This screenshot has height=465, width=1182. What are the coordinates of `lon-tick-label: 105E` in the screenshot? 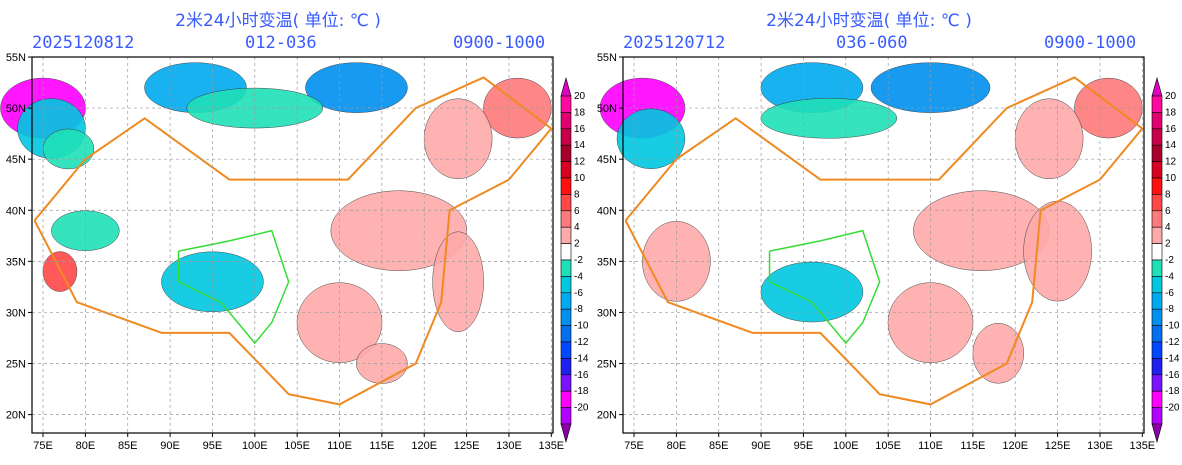 It's located at (888, 446).